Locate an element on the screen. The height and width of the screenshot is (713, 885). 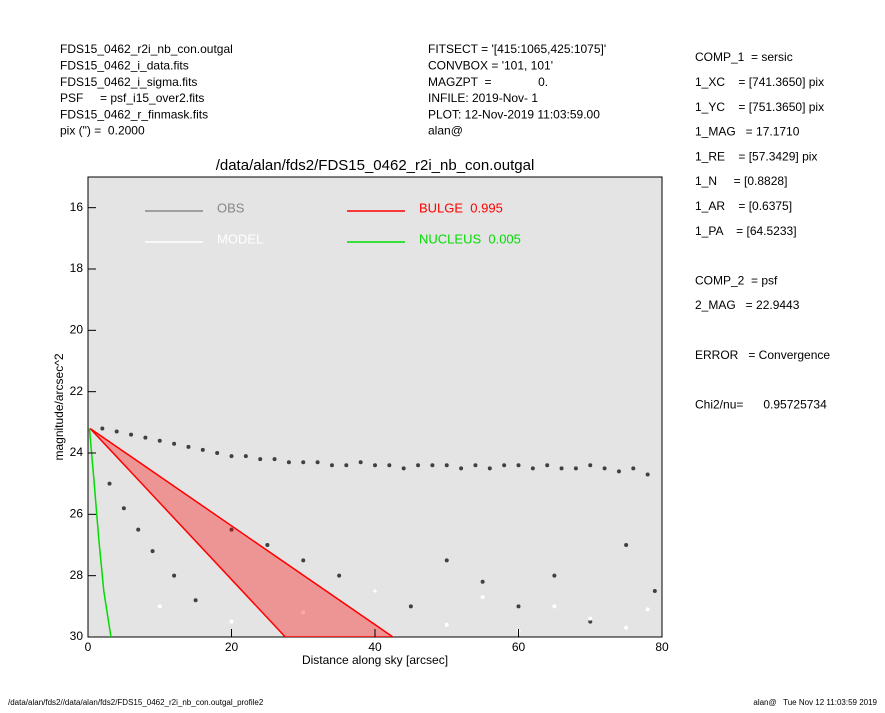
footer-right: alan@ Tue Nov 12 11:03:59 2019 is located at coordinates (815, 702).